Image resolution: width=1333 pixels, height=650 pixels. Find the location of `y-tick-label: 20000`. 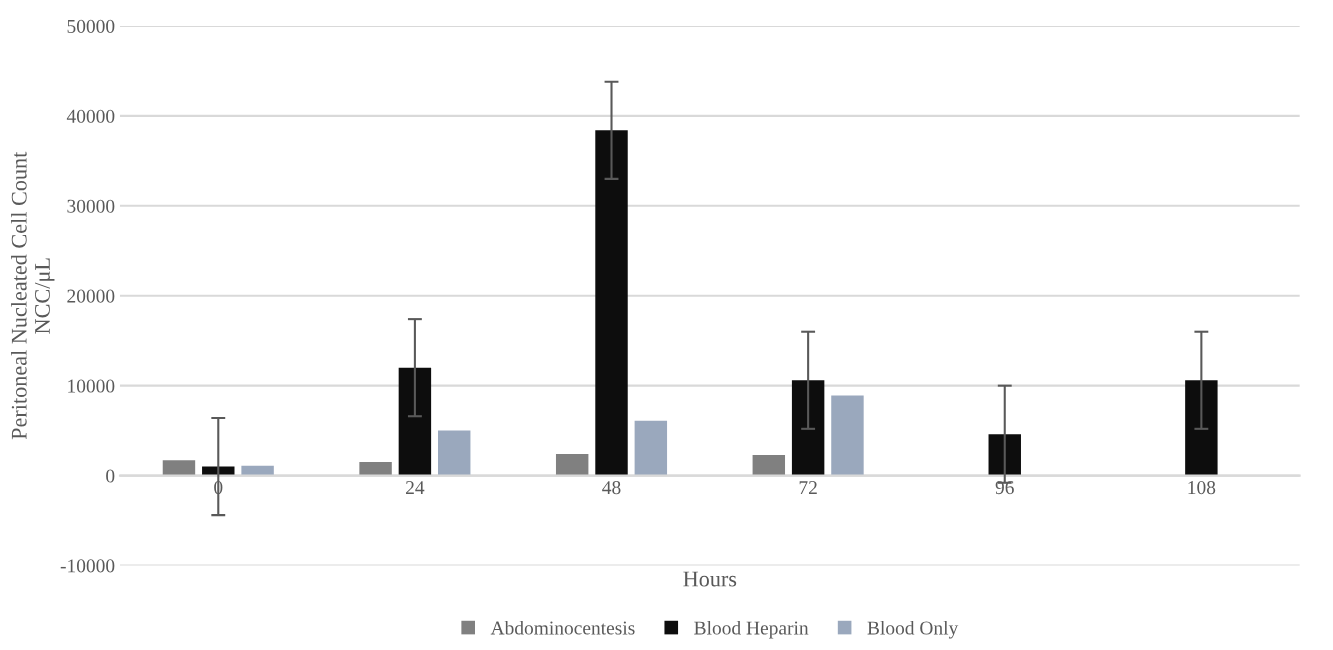

y-tick-label: 20000 is located at coordinates (91, 296).